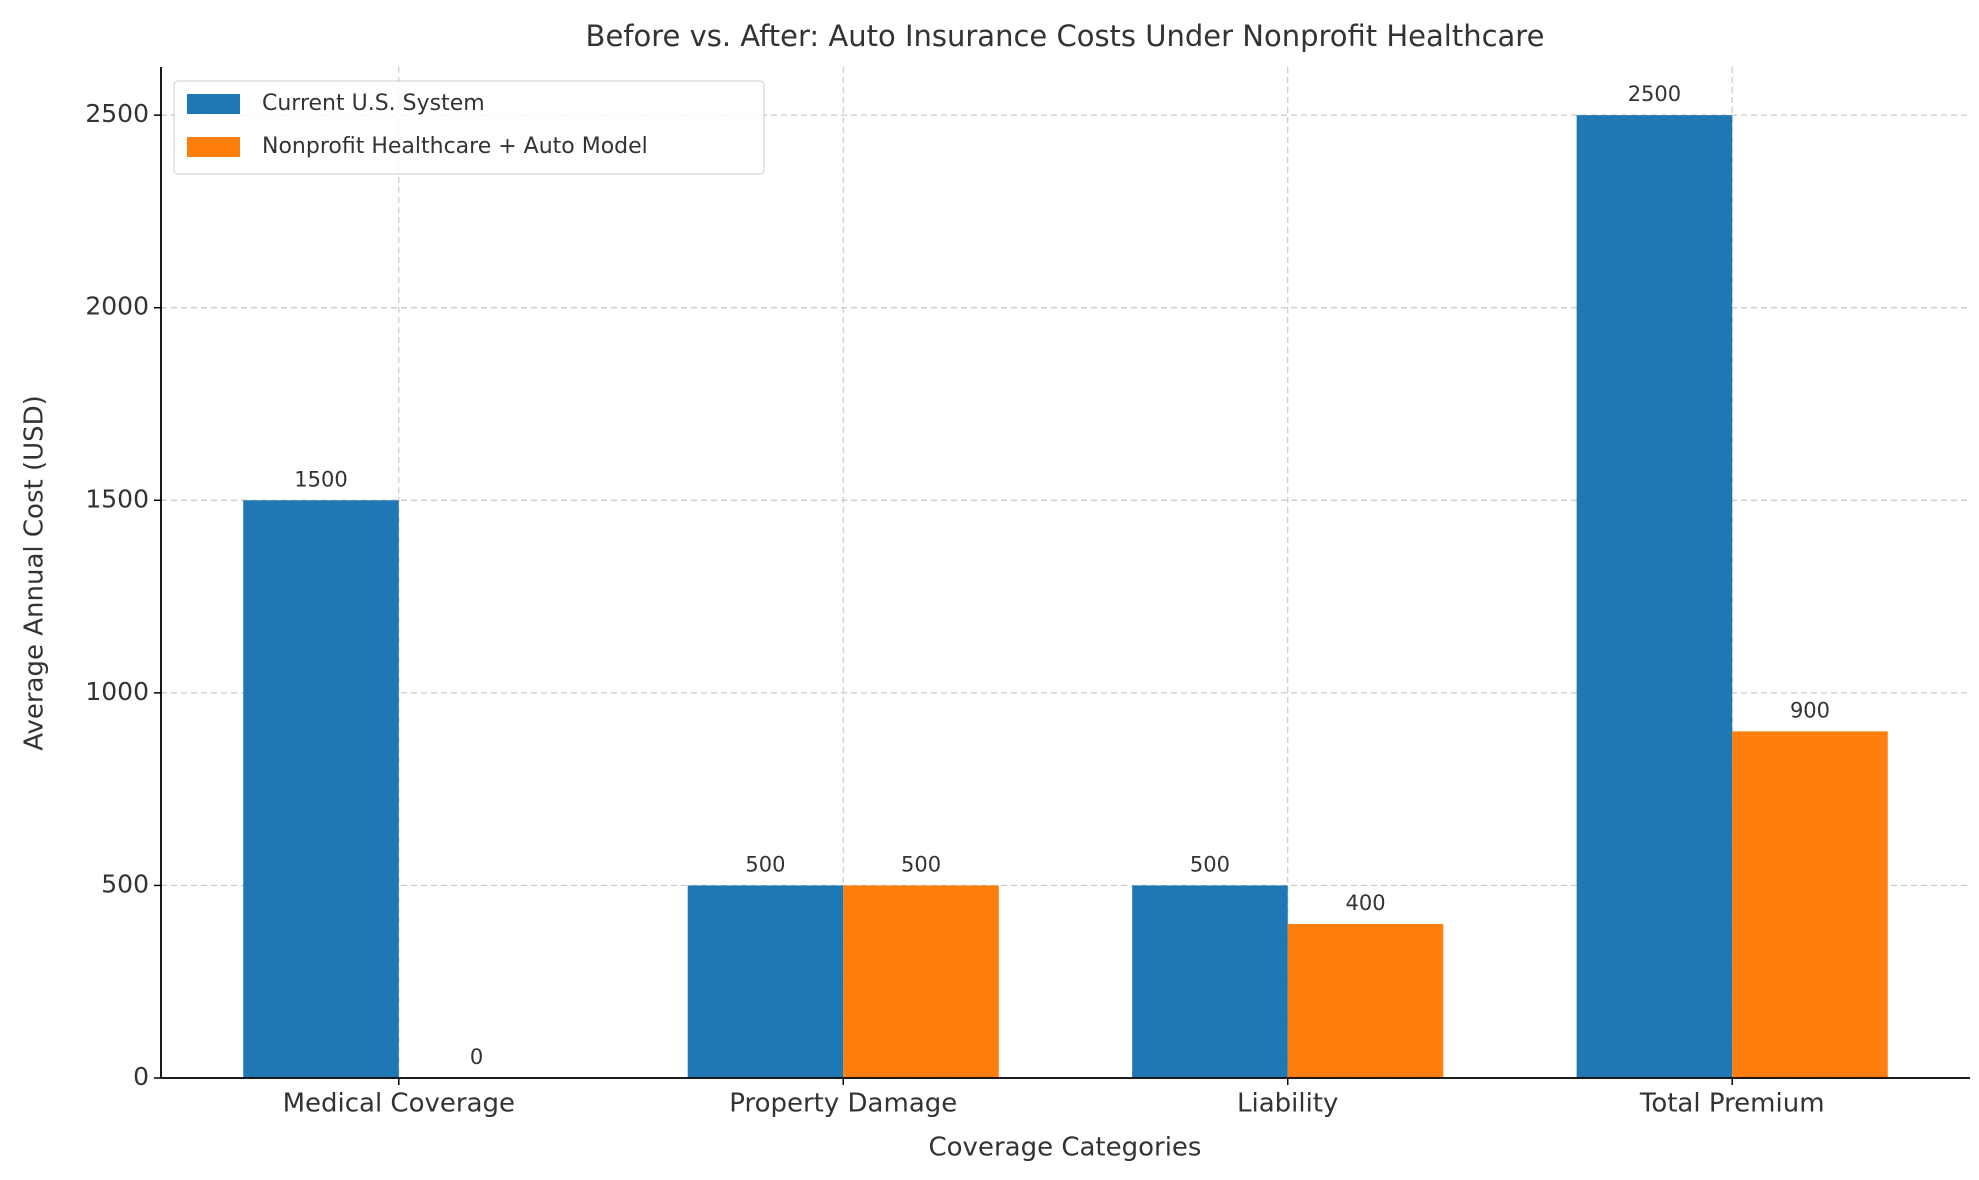 This screenshot has width=1979, height=1180. What do you see at coordinates (399, 1104) in the screenshot?
I see `x-tick-label: Medical Coverage` at bounding box center [399, 1104].